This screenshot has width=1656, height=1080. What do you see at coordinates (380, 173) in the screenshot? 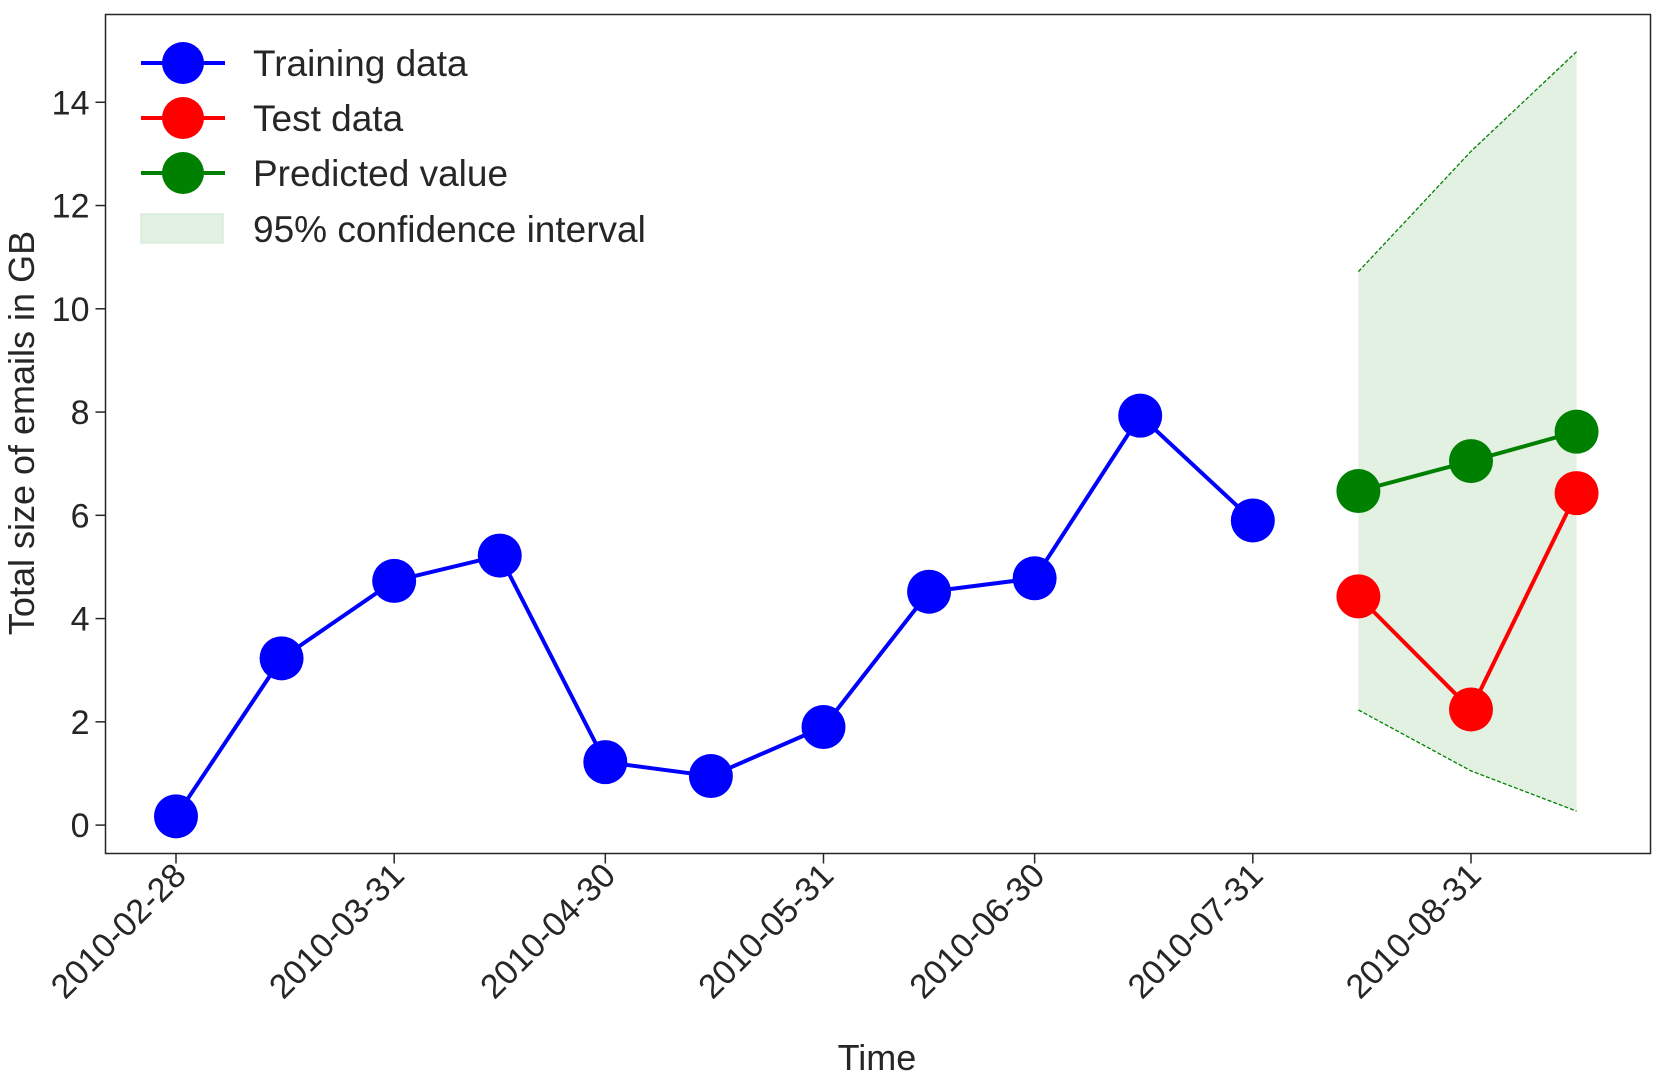
I see `legend-label-3: Predicted value` at bounding box center [380, 173].